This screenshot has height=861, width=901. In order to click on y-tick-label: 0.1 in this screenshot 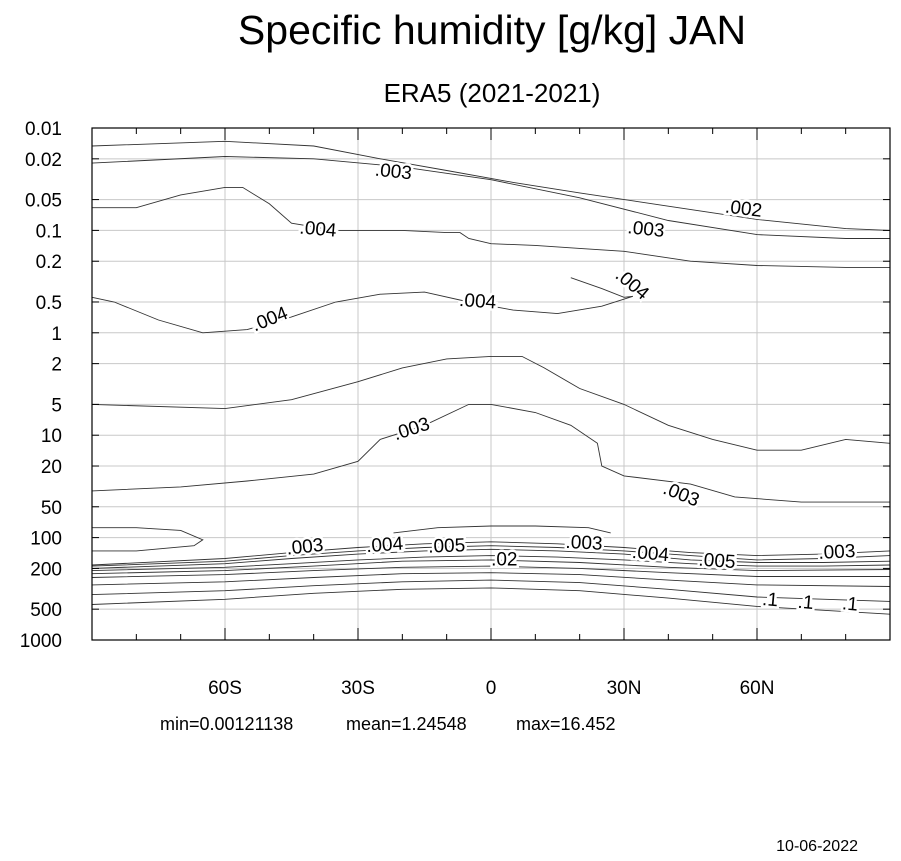, I will do `click(49, 231)`.